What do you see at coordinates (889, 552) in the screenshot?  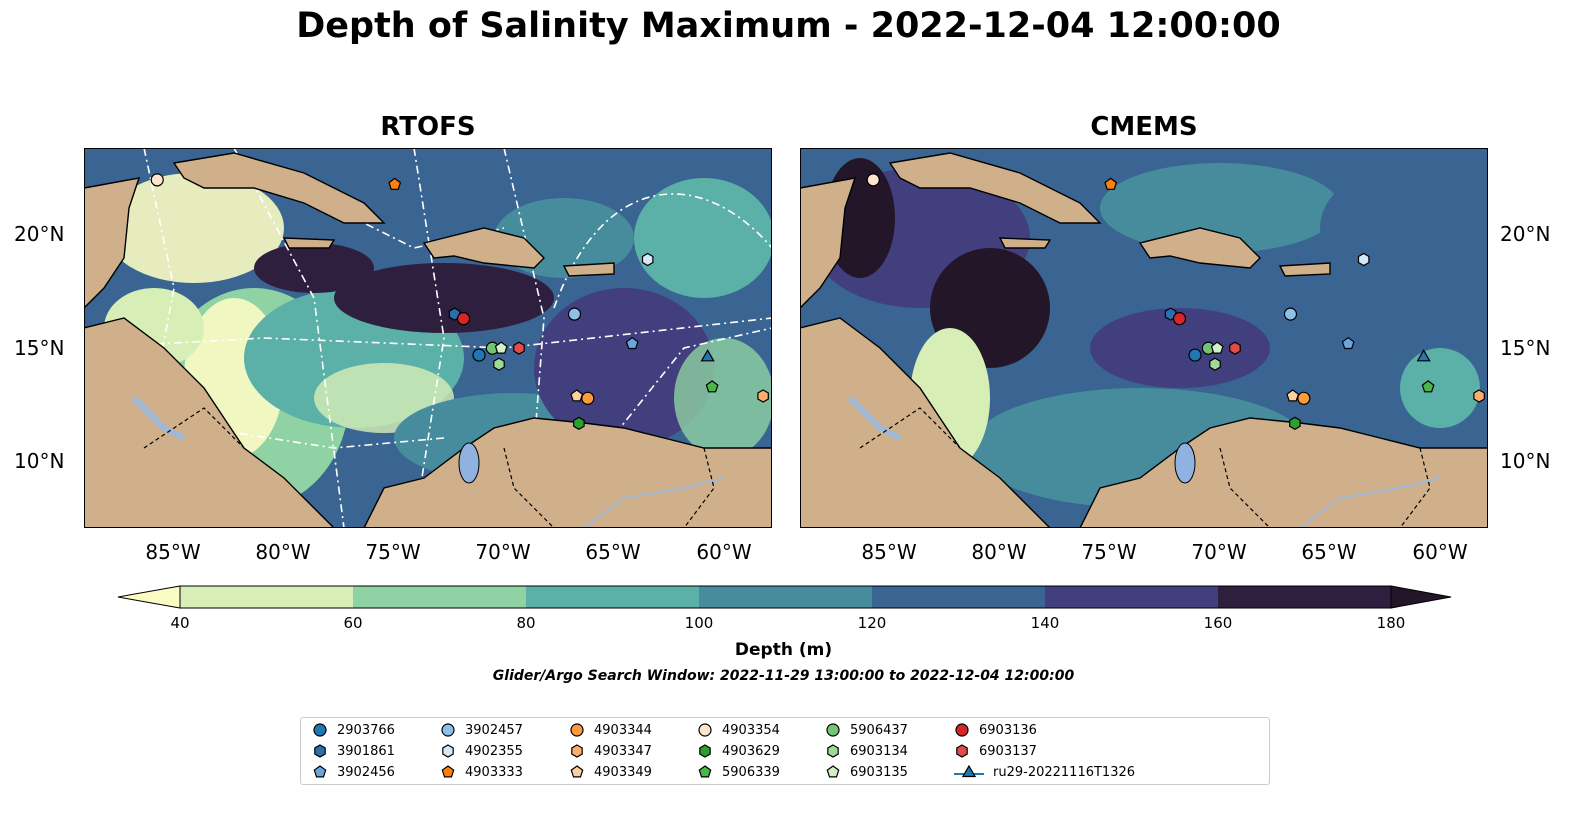 I see `lon-label-85w-right: 85°W` at bounding box center [889, 552].